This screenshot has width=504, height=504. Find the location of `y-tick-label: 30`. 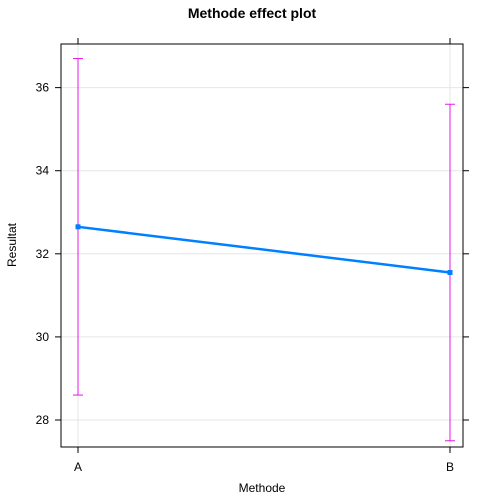

y-tick-label: 30 is located at coordinates (43, 337).